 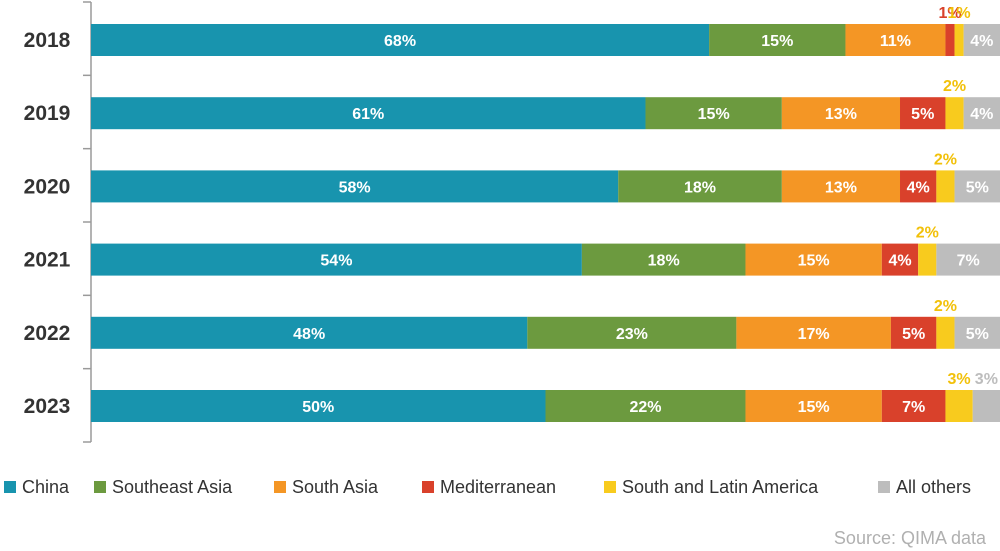 I want to click on bar-china-2022, so click(x=309, y=332).